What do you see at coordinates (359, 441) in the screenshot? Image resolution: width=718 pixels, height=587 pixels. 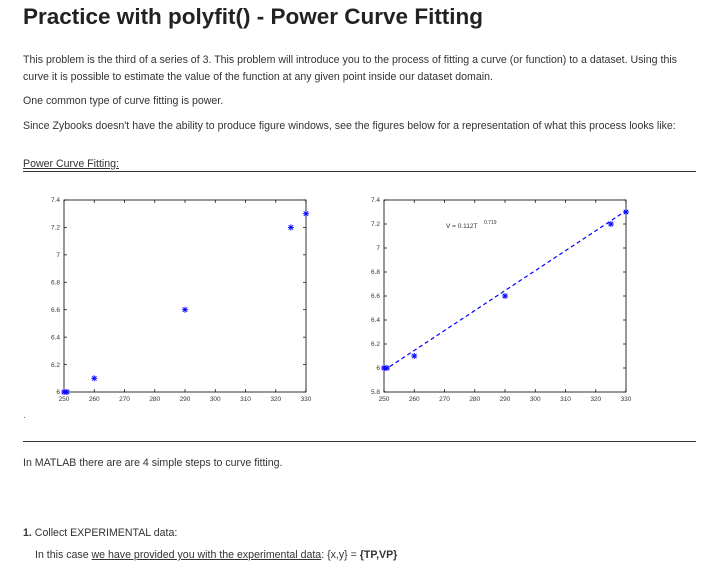 I see `divider-bottom` at bounding box center [359, 441].